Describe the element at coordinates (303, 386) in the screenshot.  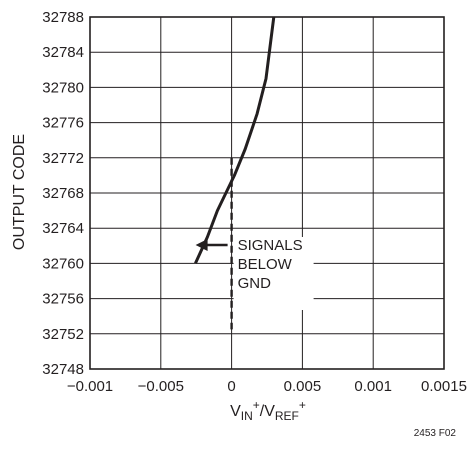
I see `x-tick-label: 0.005` at that location.